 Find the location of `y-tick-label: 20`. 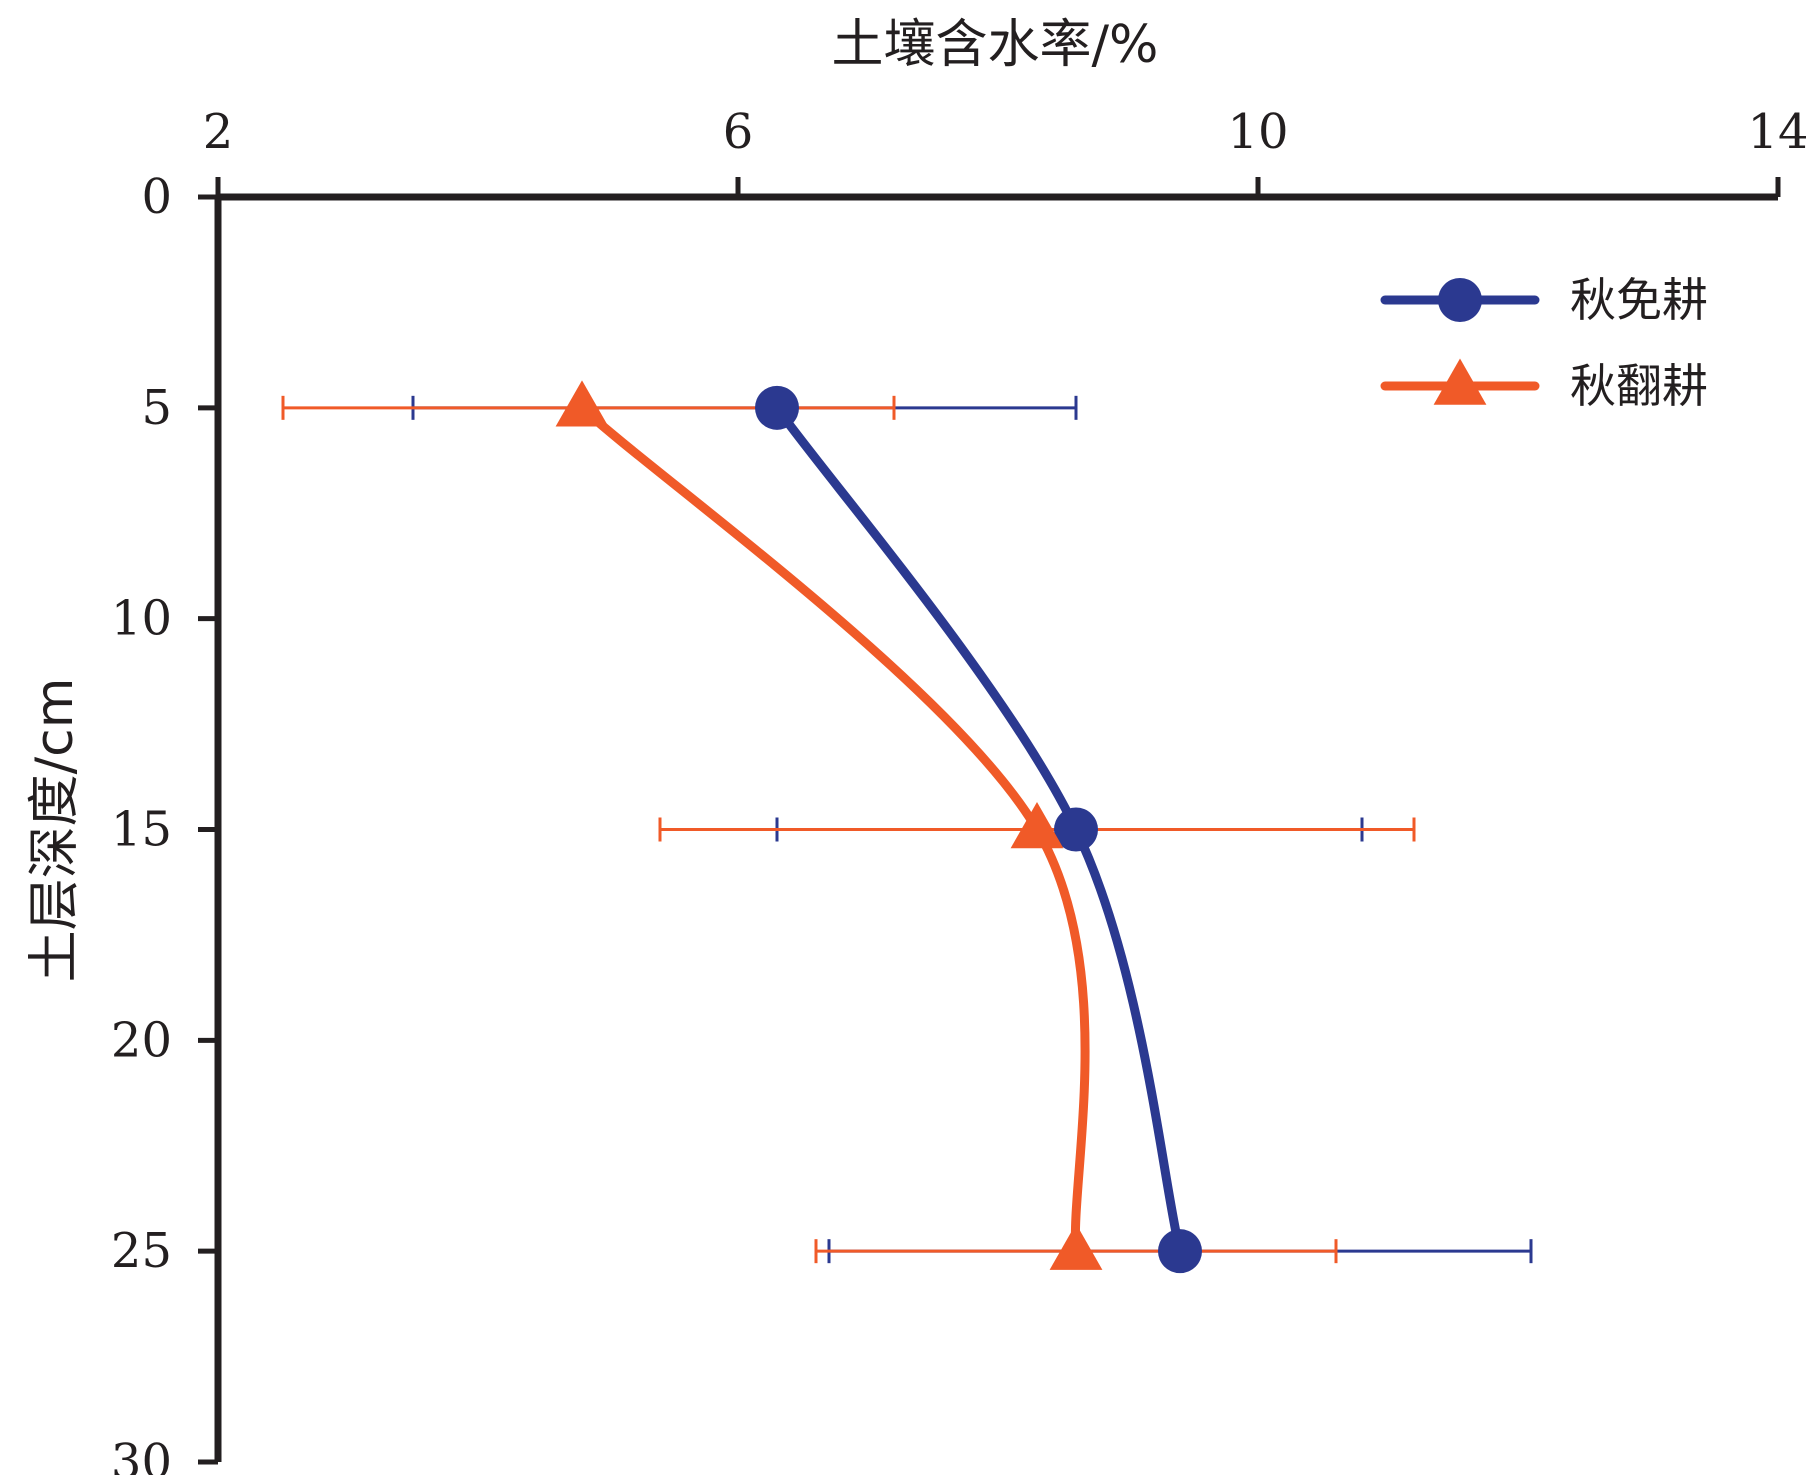

y-tick-label: 20 is located at coordinates (141, 1040).